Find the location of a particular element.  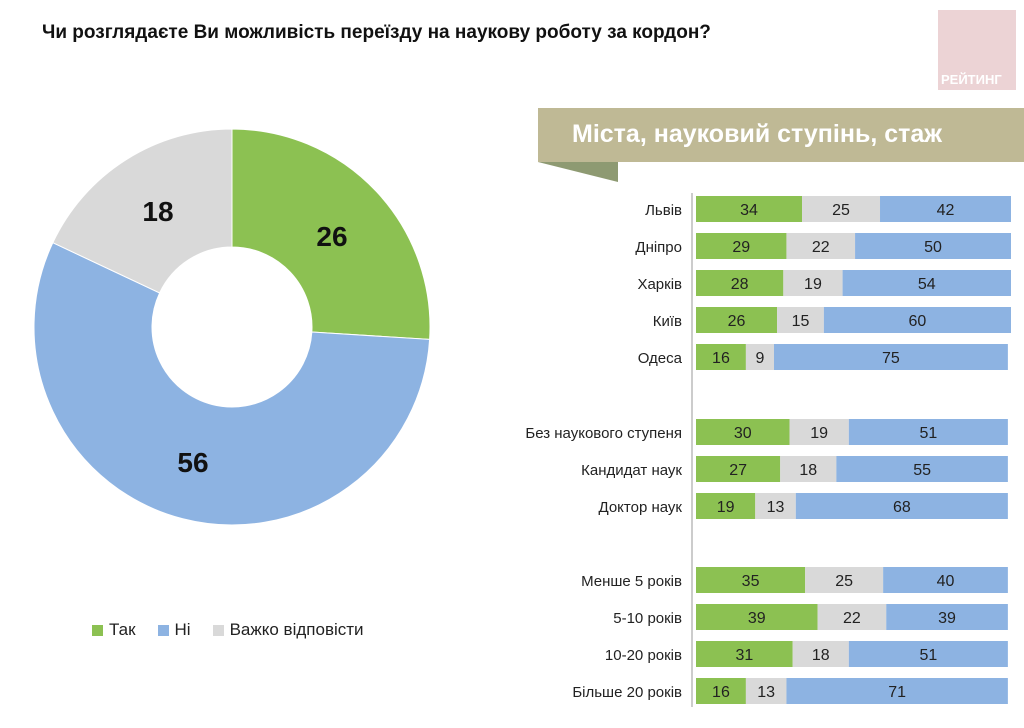

bar-value-label: 50 is located at coordinates (933, 247).